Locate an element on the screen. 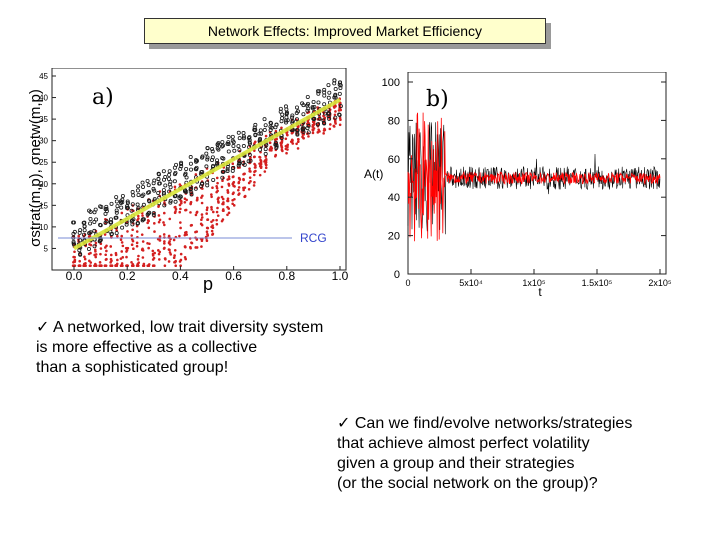  figure-a-x-ticks: 0.0 0.2 0.4 0.6 0.8 1.0 is located at coordinates (207, 274).